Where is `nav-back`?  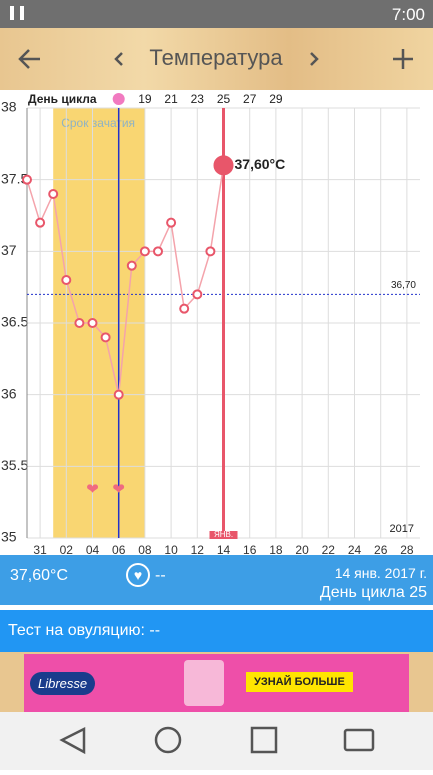
nav-back is located at coordinates (72, 740).